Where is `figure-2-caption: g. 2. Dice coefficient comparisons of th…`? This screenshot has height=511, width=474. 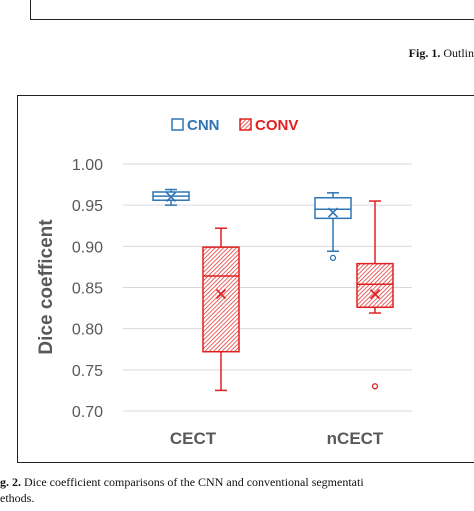
figure-2-caption: g. 2. Dice coefficient comparisons of th… is located at coordinates (182, 490).